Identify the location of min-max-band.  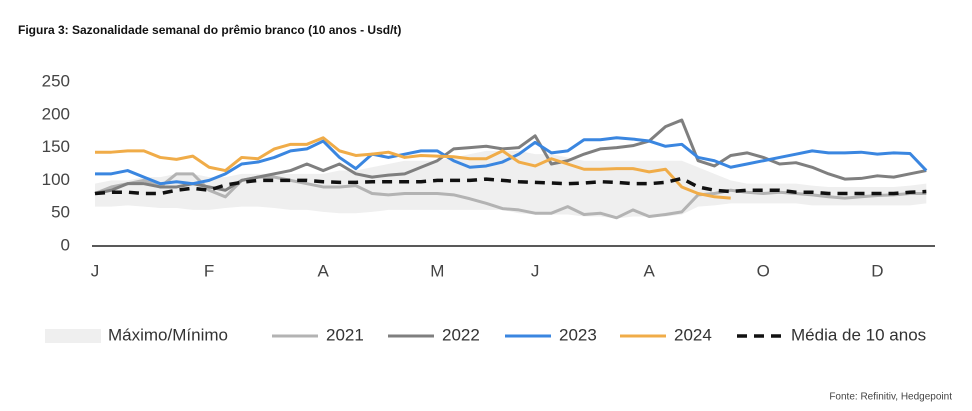
(511, 184).